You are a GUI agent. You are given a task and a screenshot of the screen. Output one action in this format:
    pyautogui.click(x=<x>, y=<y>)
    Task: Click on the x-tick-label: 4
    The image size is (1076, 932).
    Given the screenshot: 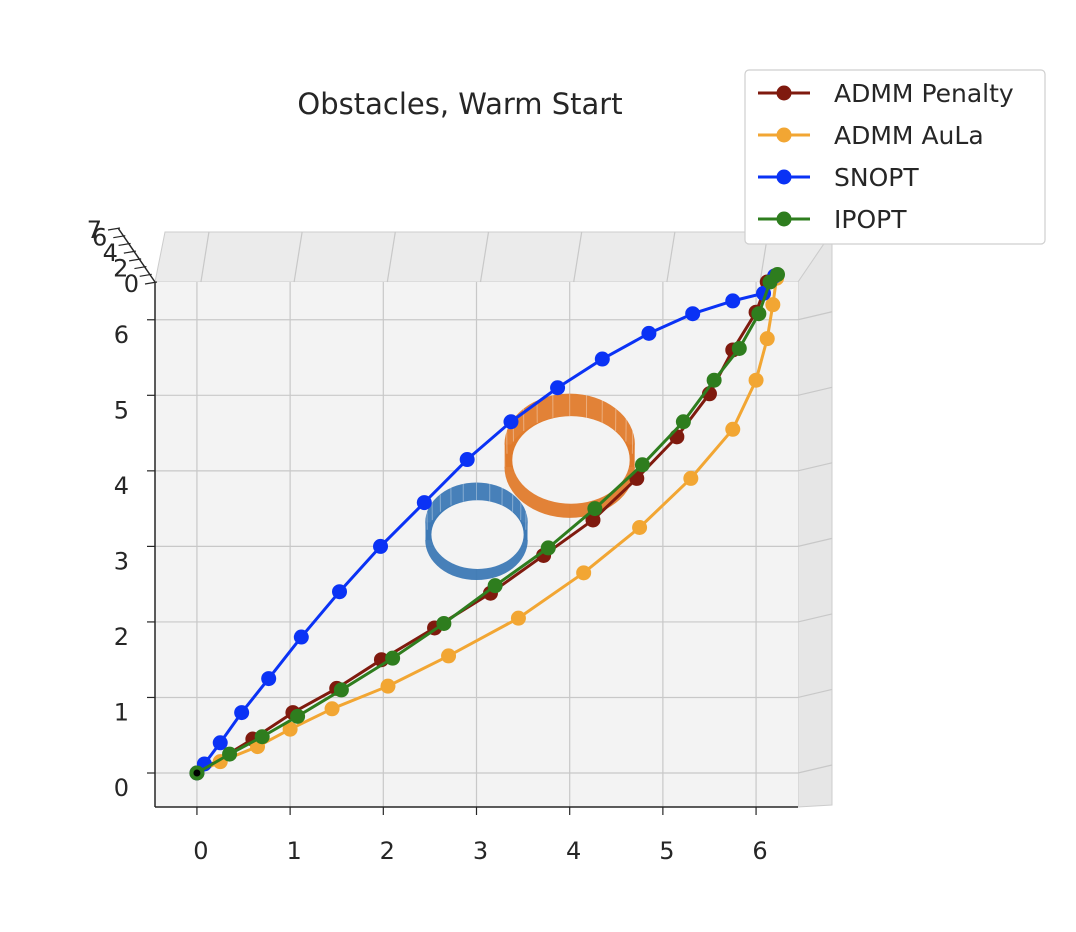 What is the action you would take?
    pyautogui.click(x=573, y=851)
    